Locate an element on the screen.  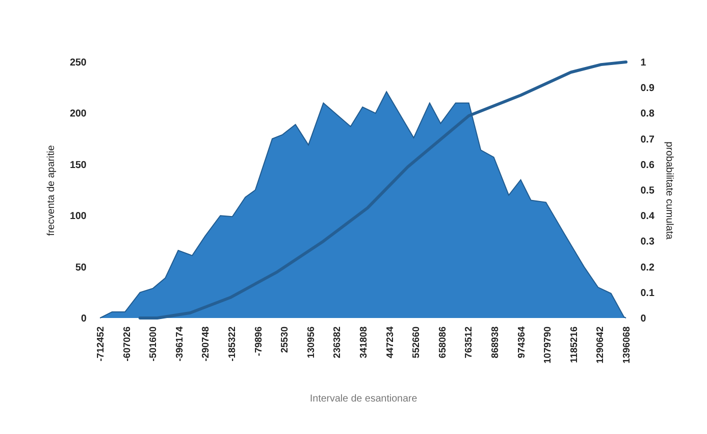
x-tick-label: 1185216 is located at coordinates (574, 344).